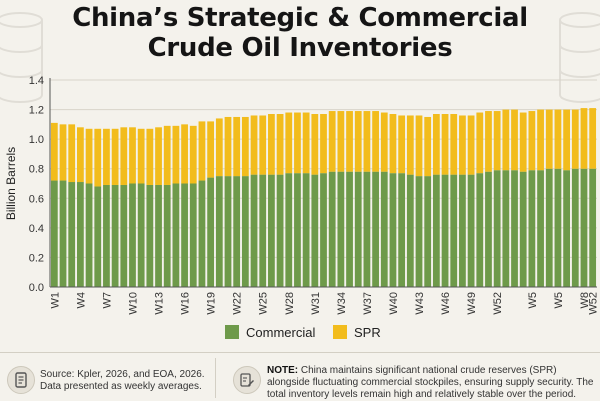 This screenshot has width=600, height=401. I want to click on x-tick-label: W43, so click(420, 303).